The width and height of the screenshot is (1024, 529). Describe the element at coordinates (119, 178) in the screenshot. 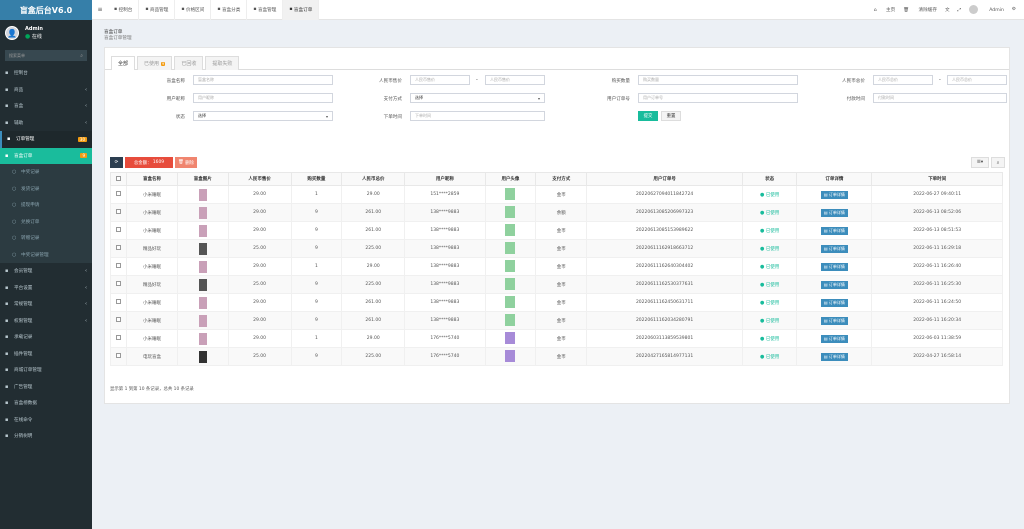

I see `select-all-checkbox` at that location.